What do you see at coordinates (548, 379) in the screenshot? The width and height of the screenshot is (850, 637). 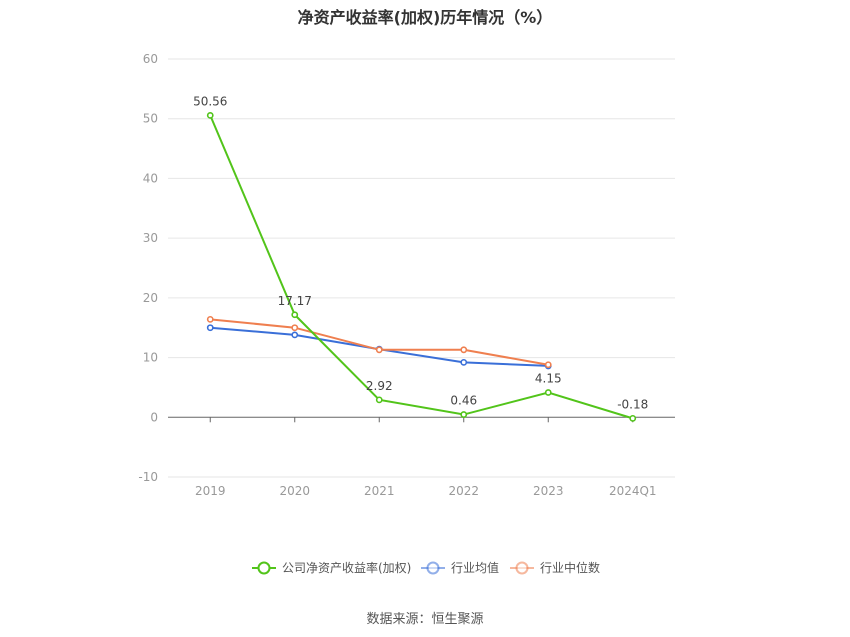 I see `data-label: 4.15` at bounding box center [548, 379].